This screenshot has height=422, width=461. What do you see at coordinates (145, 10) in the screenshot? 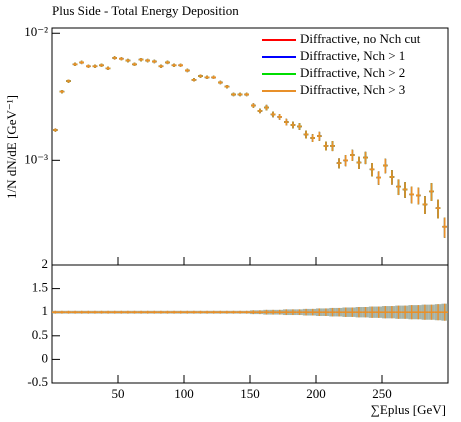
I see `chart-title: Plus Side - Total Energy Deposition` at bounding box center [145, 10].